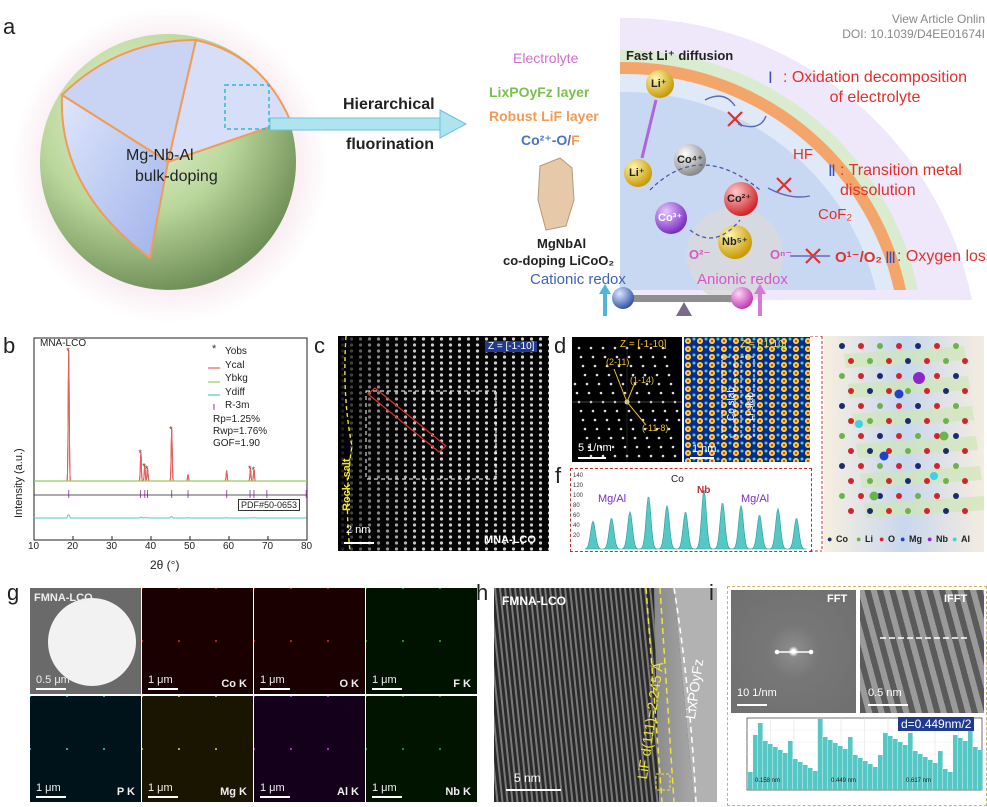  I want to click on xrd-xtick: 50, so click(190, 546).